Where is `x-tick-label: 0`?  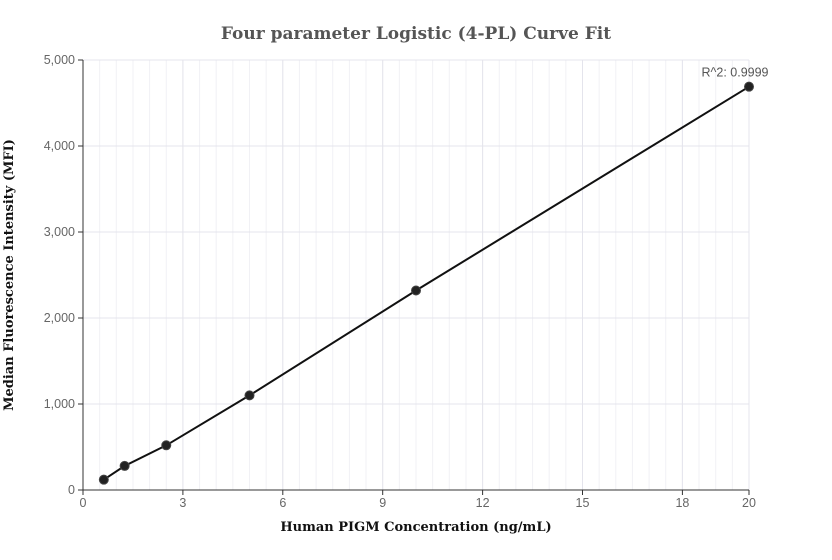 x-tick-label: 0 is located at coordinates (83, 503).